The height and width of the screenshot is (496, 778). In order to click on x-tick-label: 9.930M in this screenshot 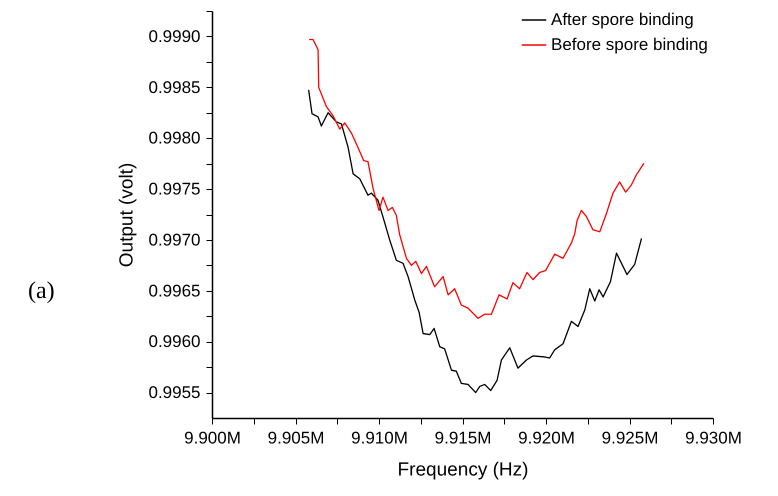, I will do `click(713, 438)`.